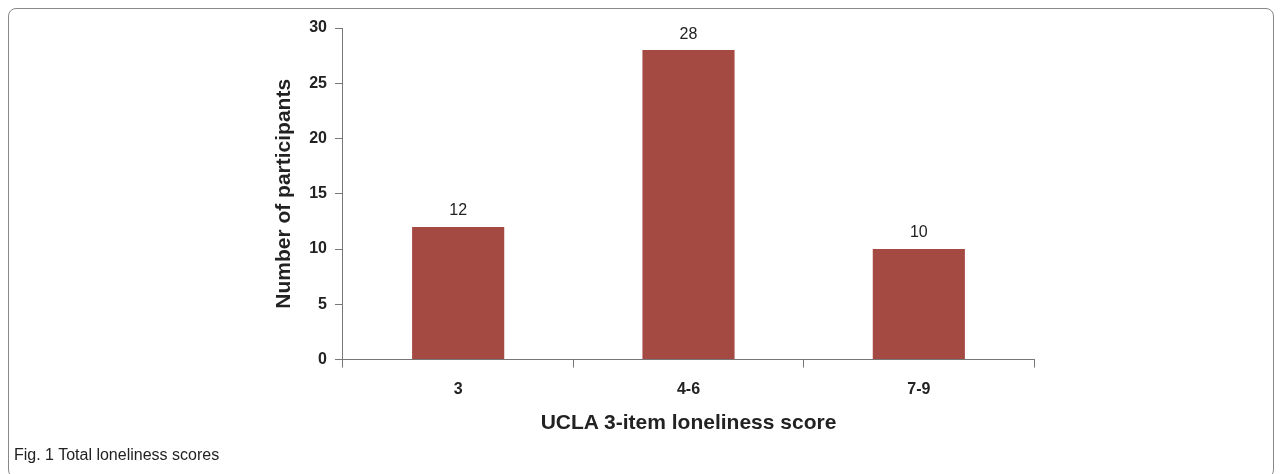  Describe the element at coordinates (919, 388) in the screenshot. I see `x-tick-label: 7-9` at that location.